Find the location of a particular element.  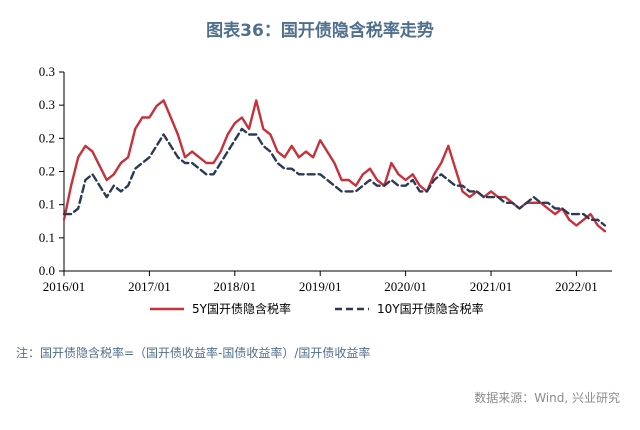

x-tick-label: 2018/01 is located at coordinates (234, 286).